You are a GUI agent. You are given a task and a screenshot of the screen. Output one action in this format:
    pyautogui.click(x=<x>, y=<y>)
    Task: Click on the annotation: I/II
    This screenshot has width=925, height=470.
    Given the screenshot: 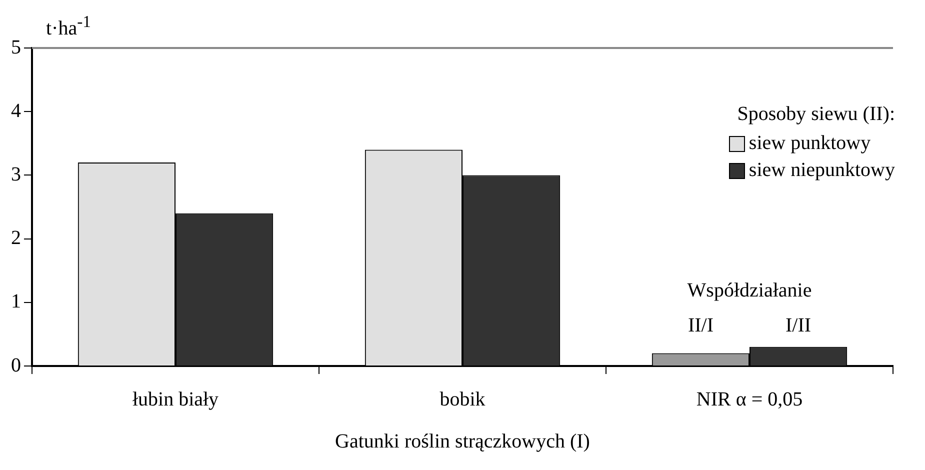 What is the action you would take?
    pyautogui.click(x=799, y=325)
    